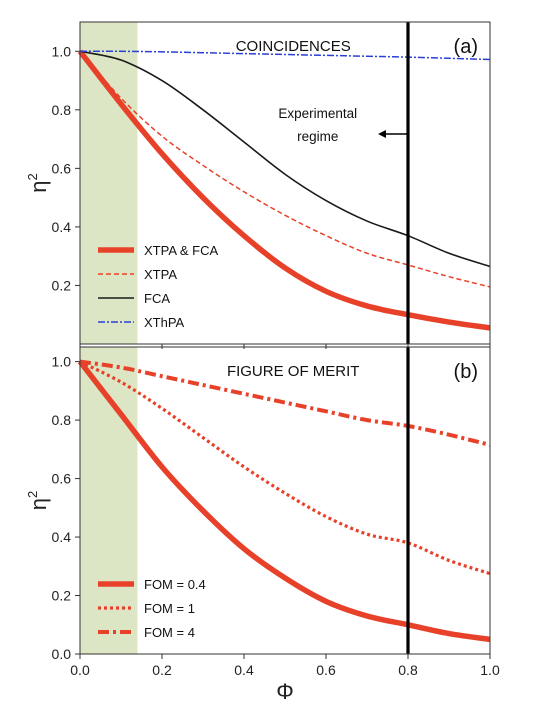 This screenshot has width=545, height=719. I want to click on panel-title: COINCIDENCES, so click(293, 46).